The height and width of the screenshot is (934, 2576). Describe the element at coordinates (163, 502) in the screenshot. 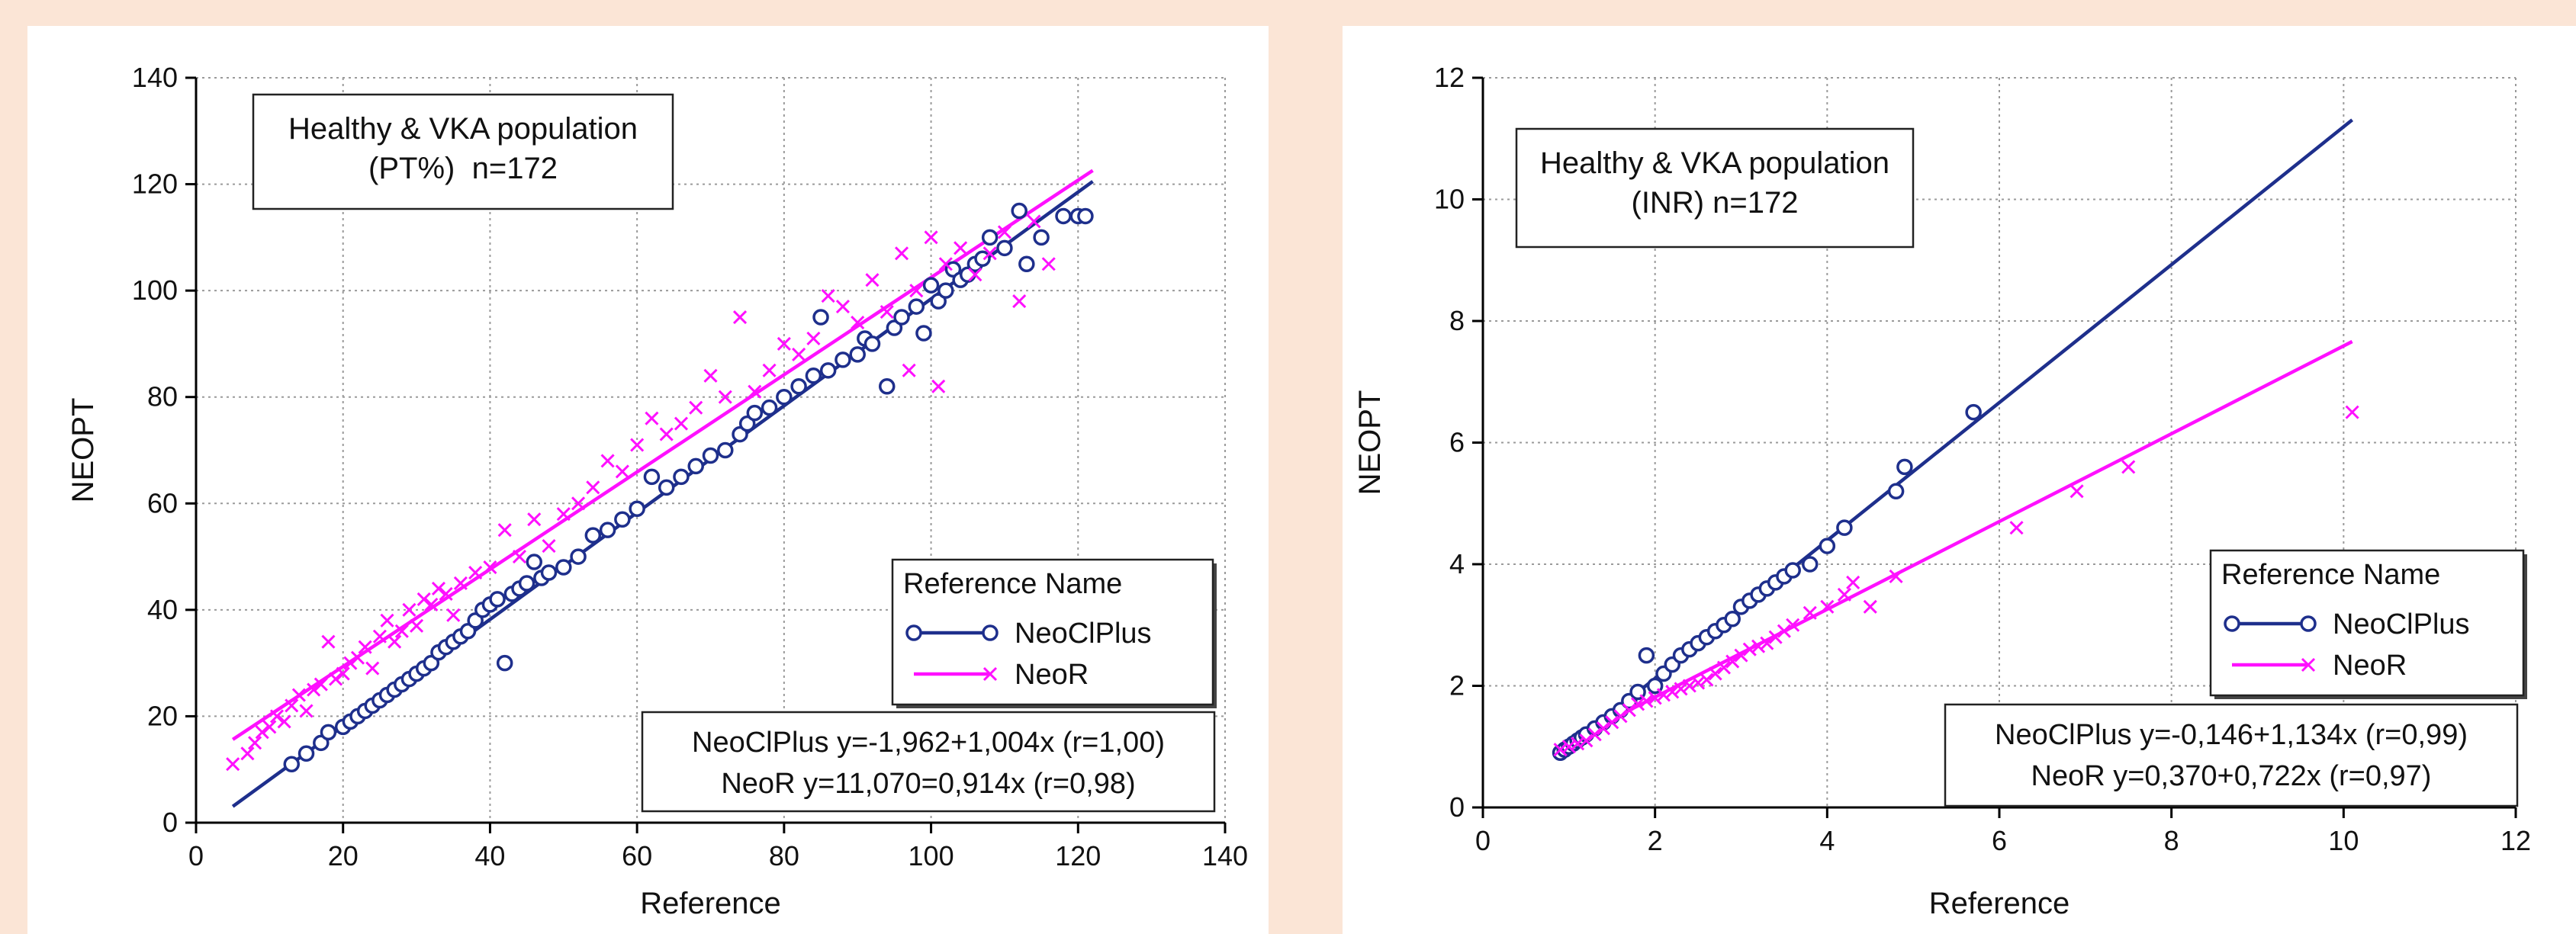

I see `y-tick-label: 60` at that location.